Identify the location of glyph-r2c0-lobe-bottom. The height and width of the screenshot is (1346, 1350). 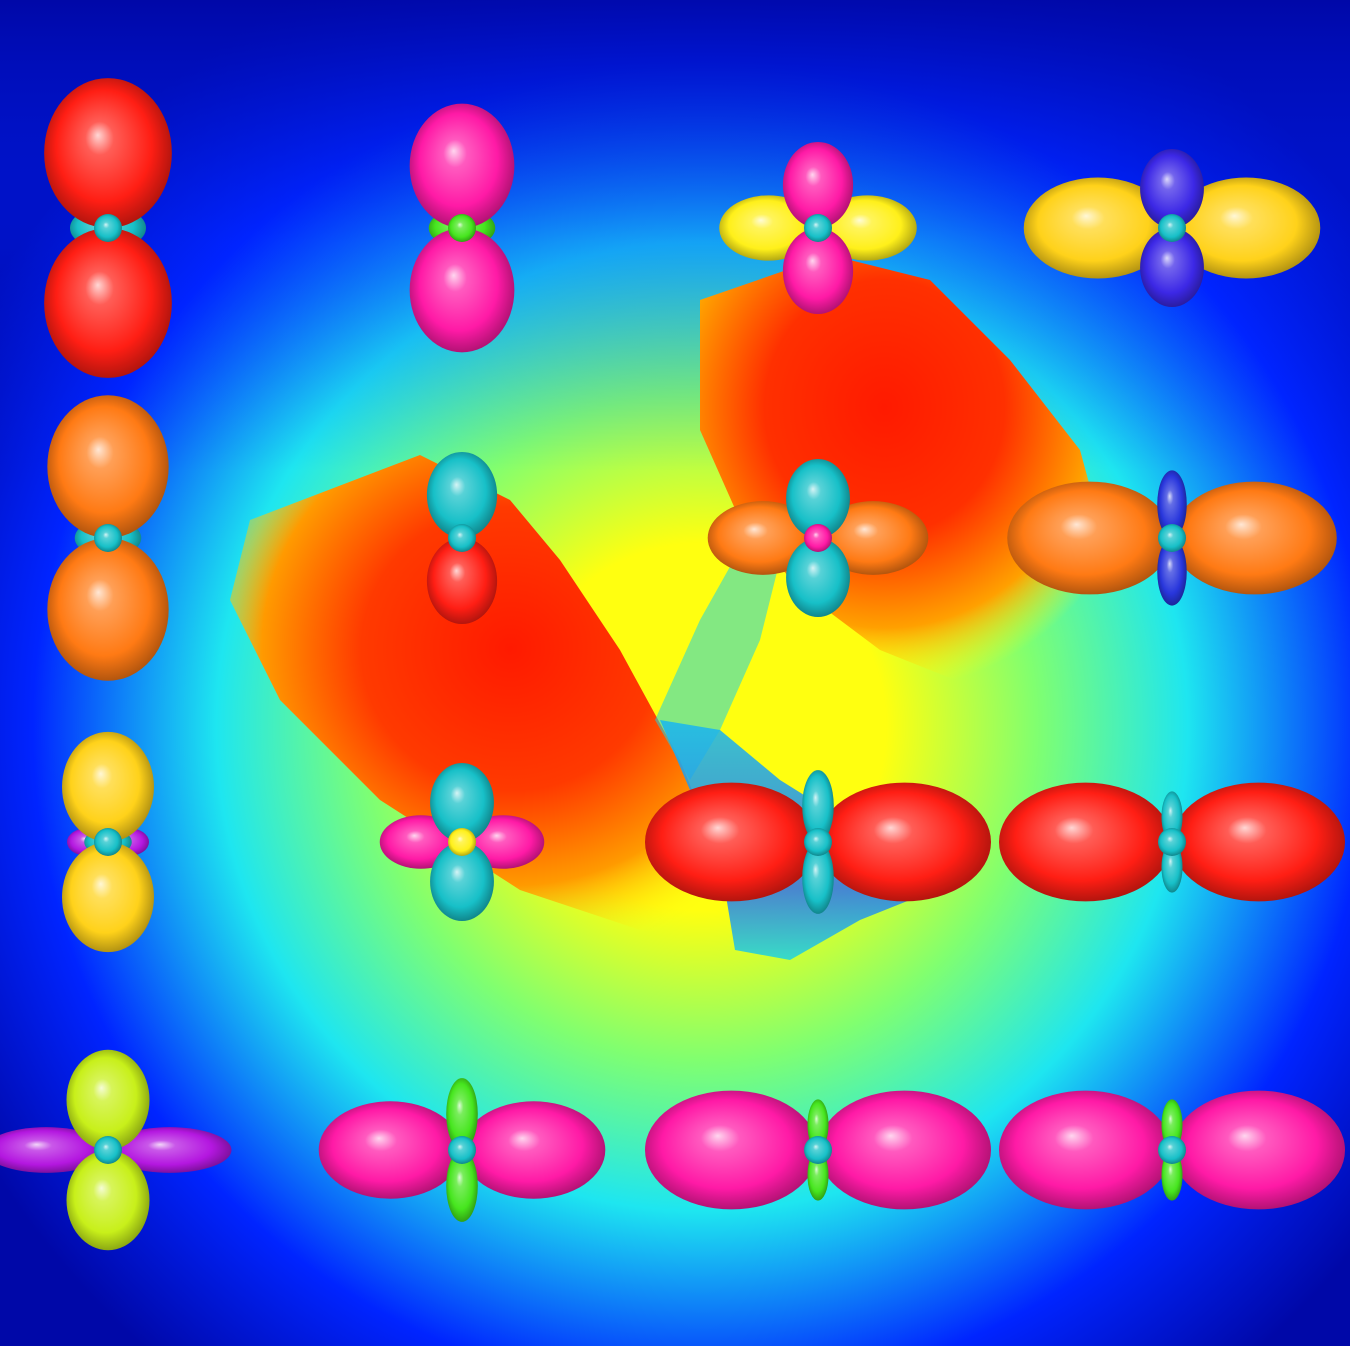
(108, 897).